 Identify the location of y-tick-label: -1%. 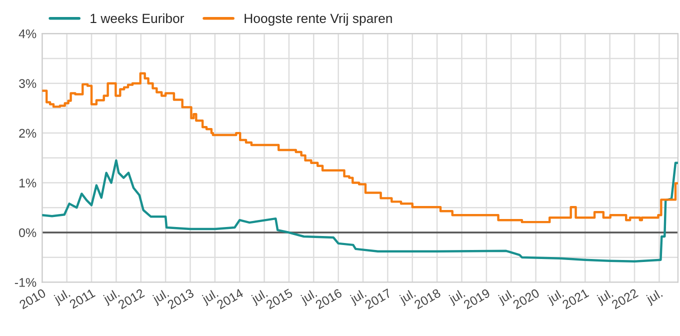
(25, 282).